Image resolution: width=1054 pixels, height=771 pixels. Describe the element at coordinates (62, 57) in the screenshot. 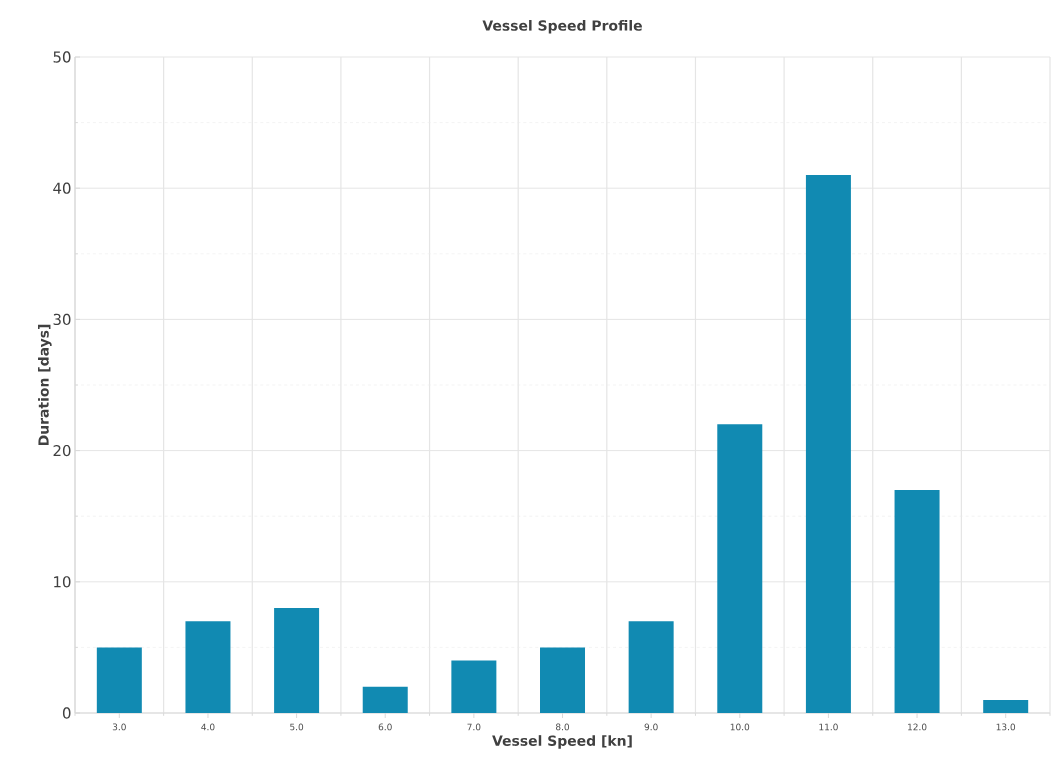

I see `y-tick-label: 50` at that location.